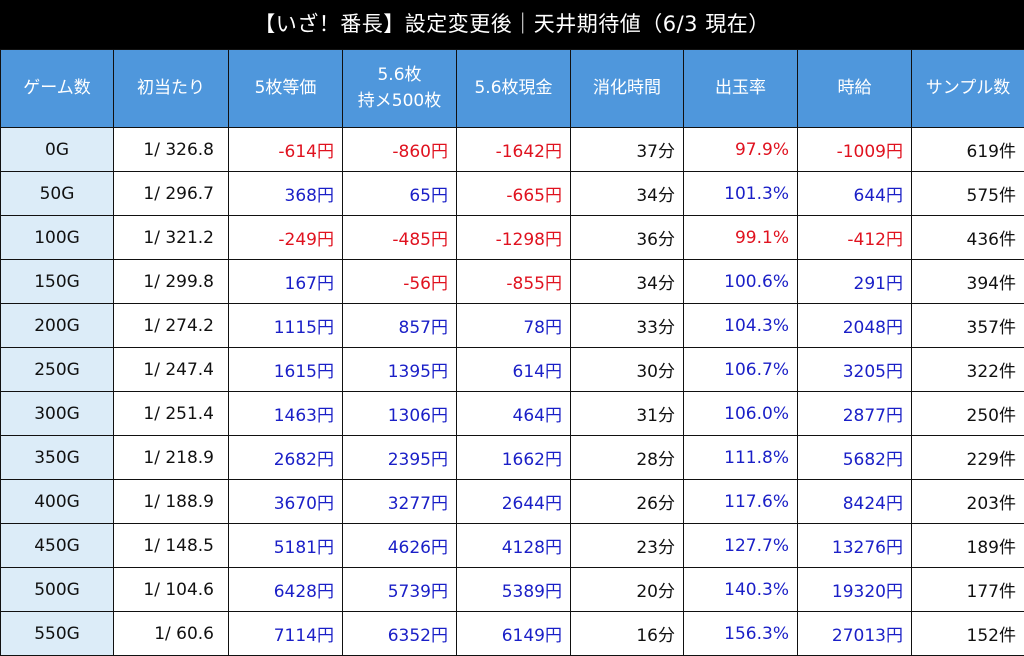 The width and height of the screenshot is (1024, 656). Describe the element at coordinates (57, 545) in the screenshot. I see `cell-game-count: 450G` at that location.